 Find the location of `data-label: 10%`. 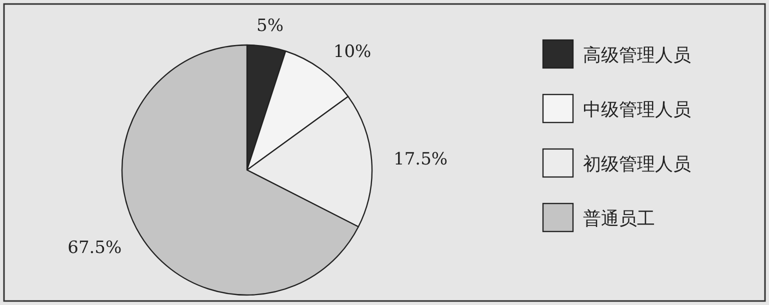

data-label: 10% is located at coordinates (352, 52).